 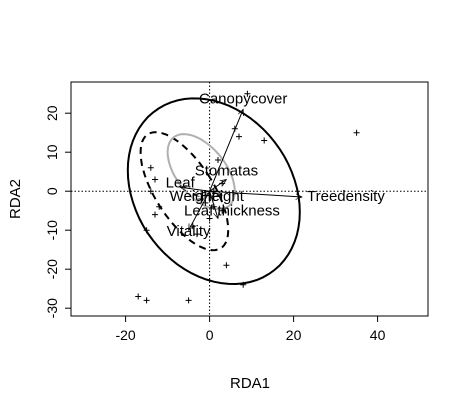 I want to click on vector-label: Treedensity, so click(x=346, y=196).